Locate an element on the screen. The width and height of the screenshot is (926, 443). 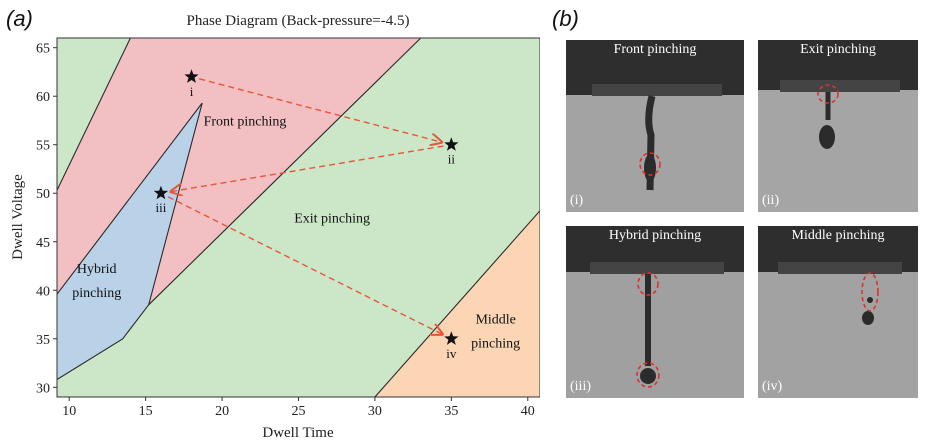
x-tick-label-30: 30 is located at coordinates (375, 411).